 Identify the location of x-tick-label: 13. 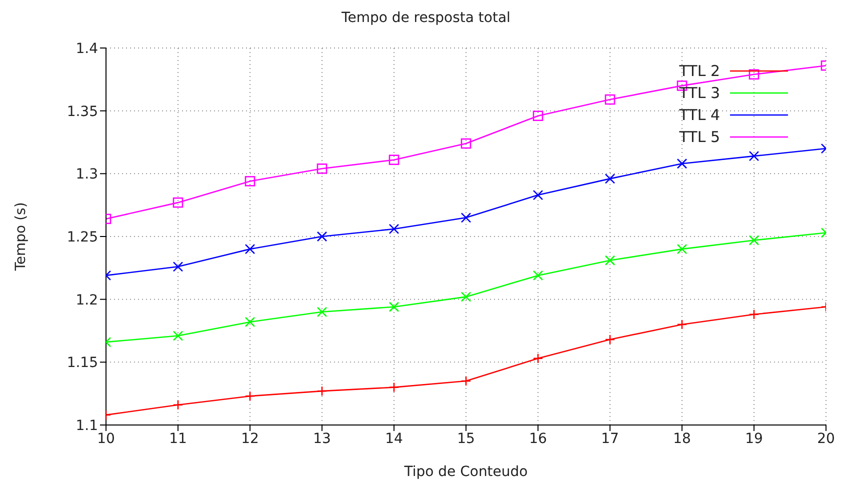
(322, 438).